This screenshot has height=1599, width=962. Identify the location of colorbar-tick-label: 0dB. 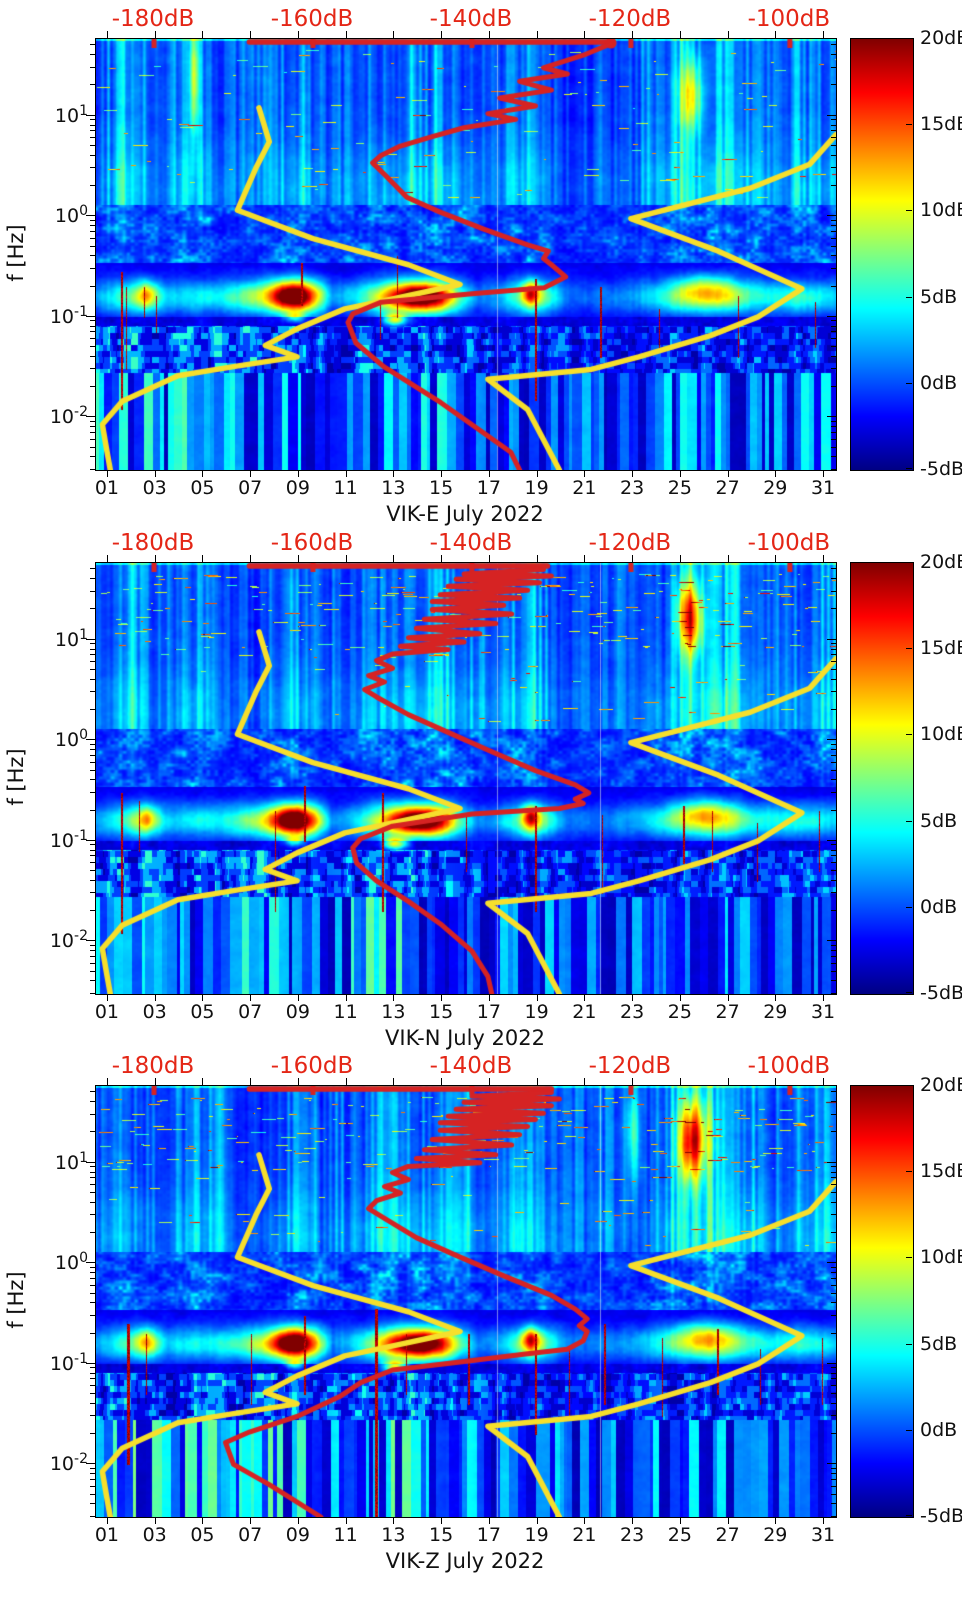
(939, 382).